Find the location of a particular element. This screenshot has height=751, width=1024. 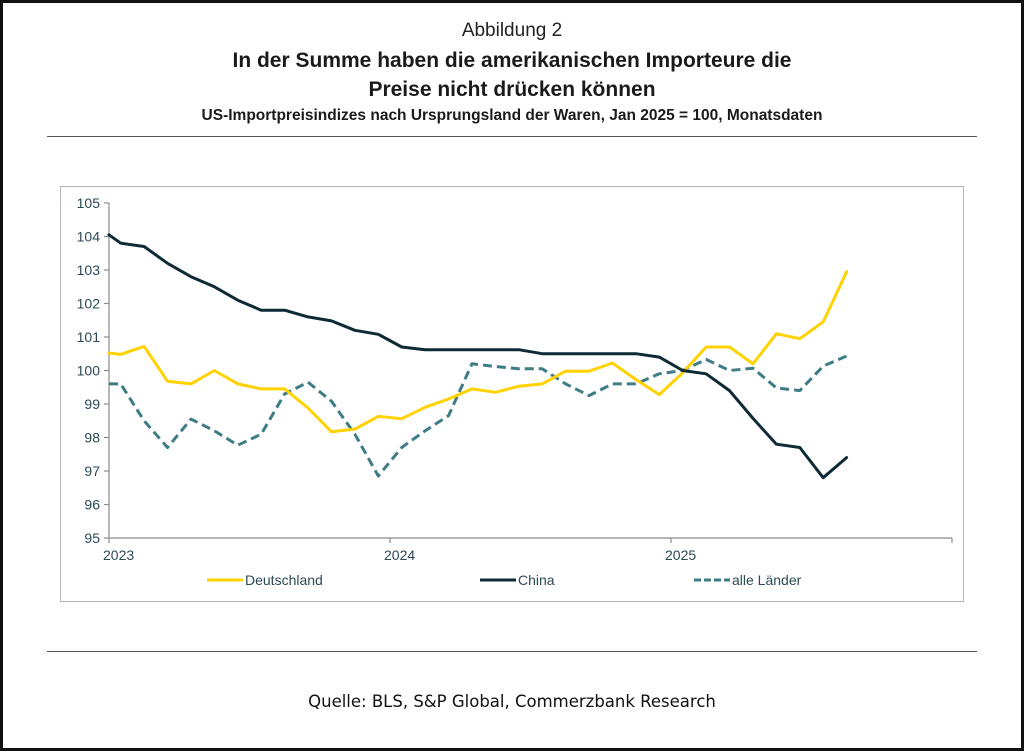

legend-label: alle Länder is located at coordinates (767, 580).